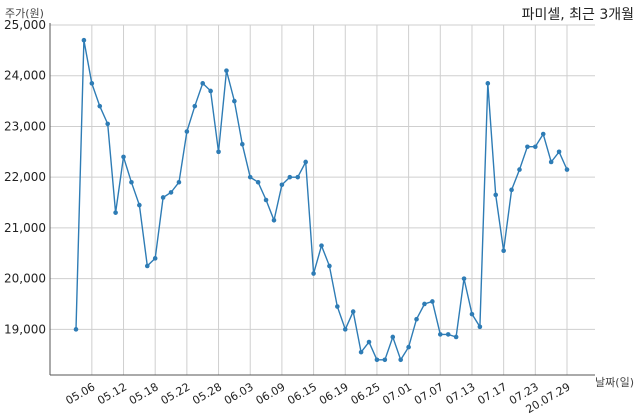 The width and height of the screenshot is (640, 414). What do you see at coordinates (112, 393) in the screenshot?
I see `x-tick-label: 05.12` at bounding box center [112, 393].